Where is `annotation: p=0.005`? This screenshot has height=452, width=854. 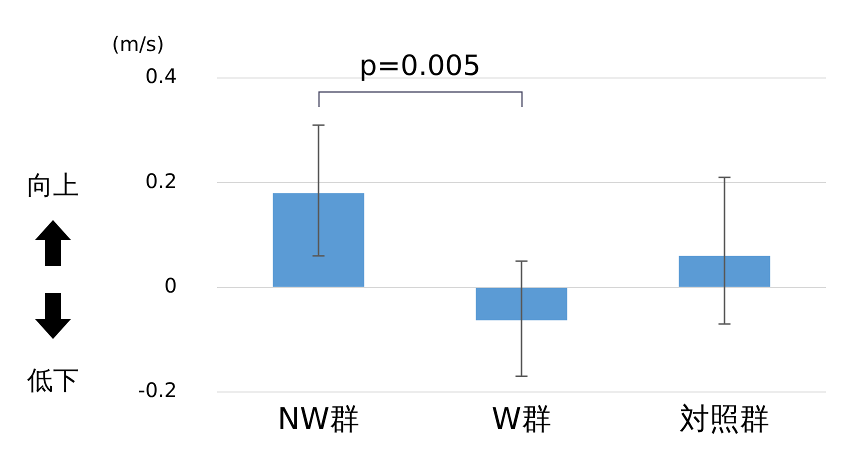
annotation: p=0.005 is located at coordinates (420, 66).